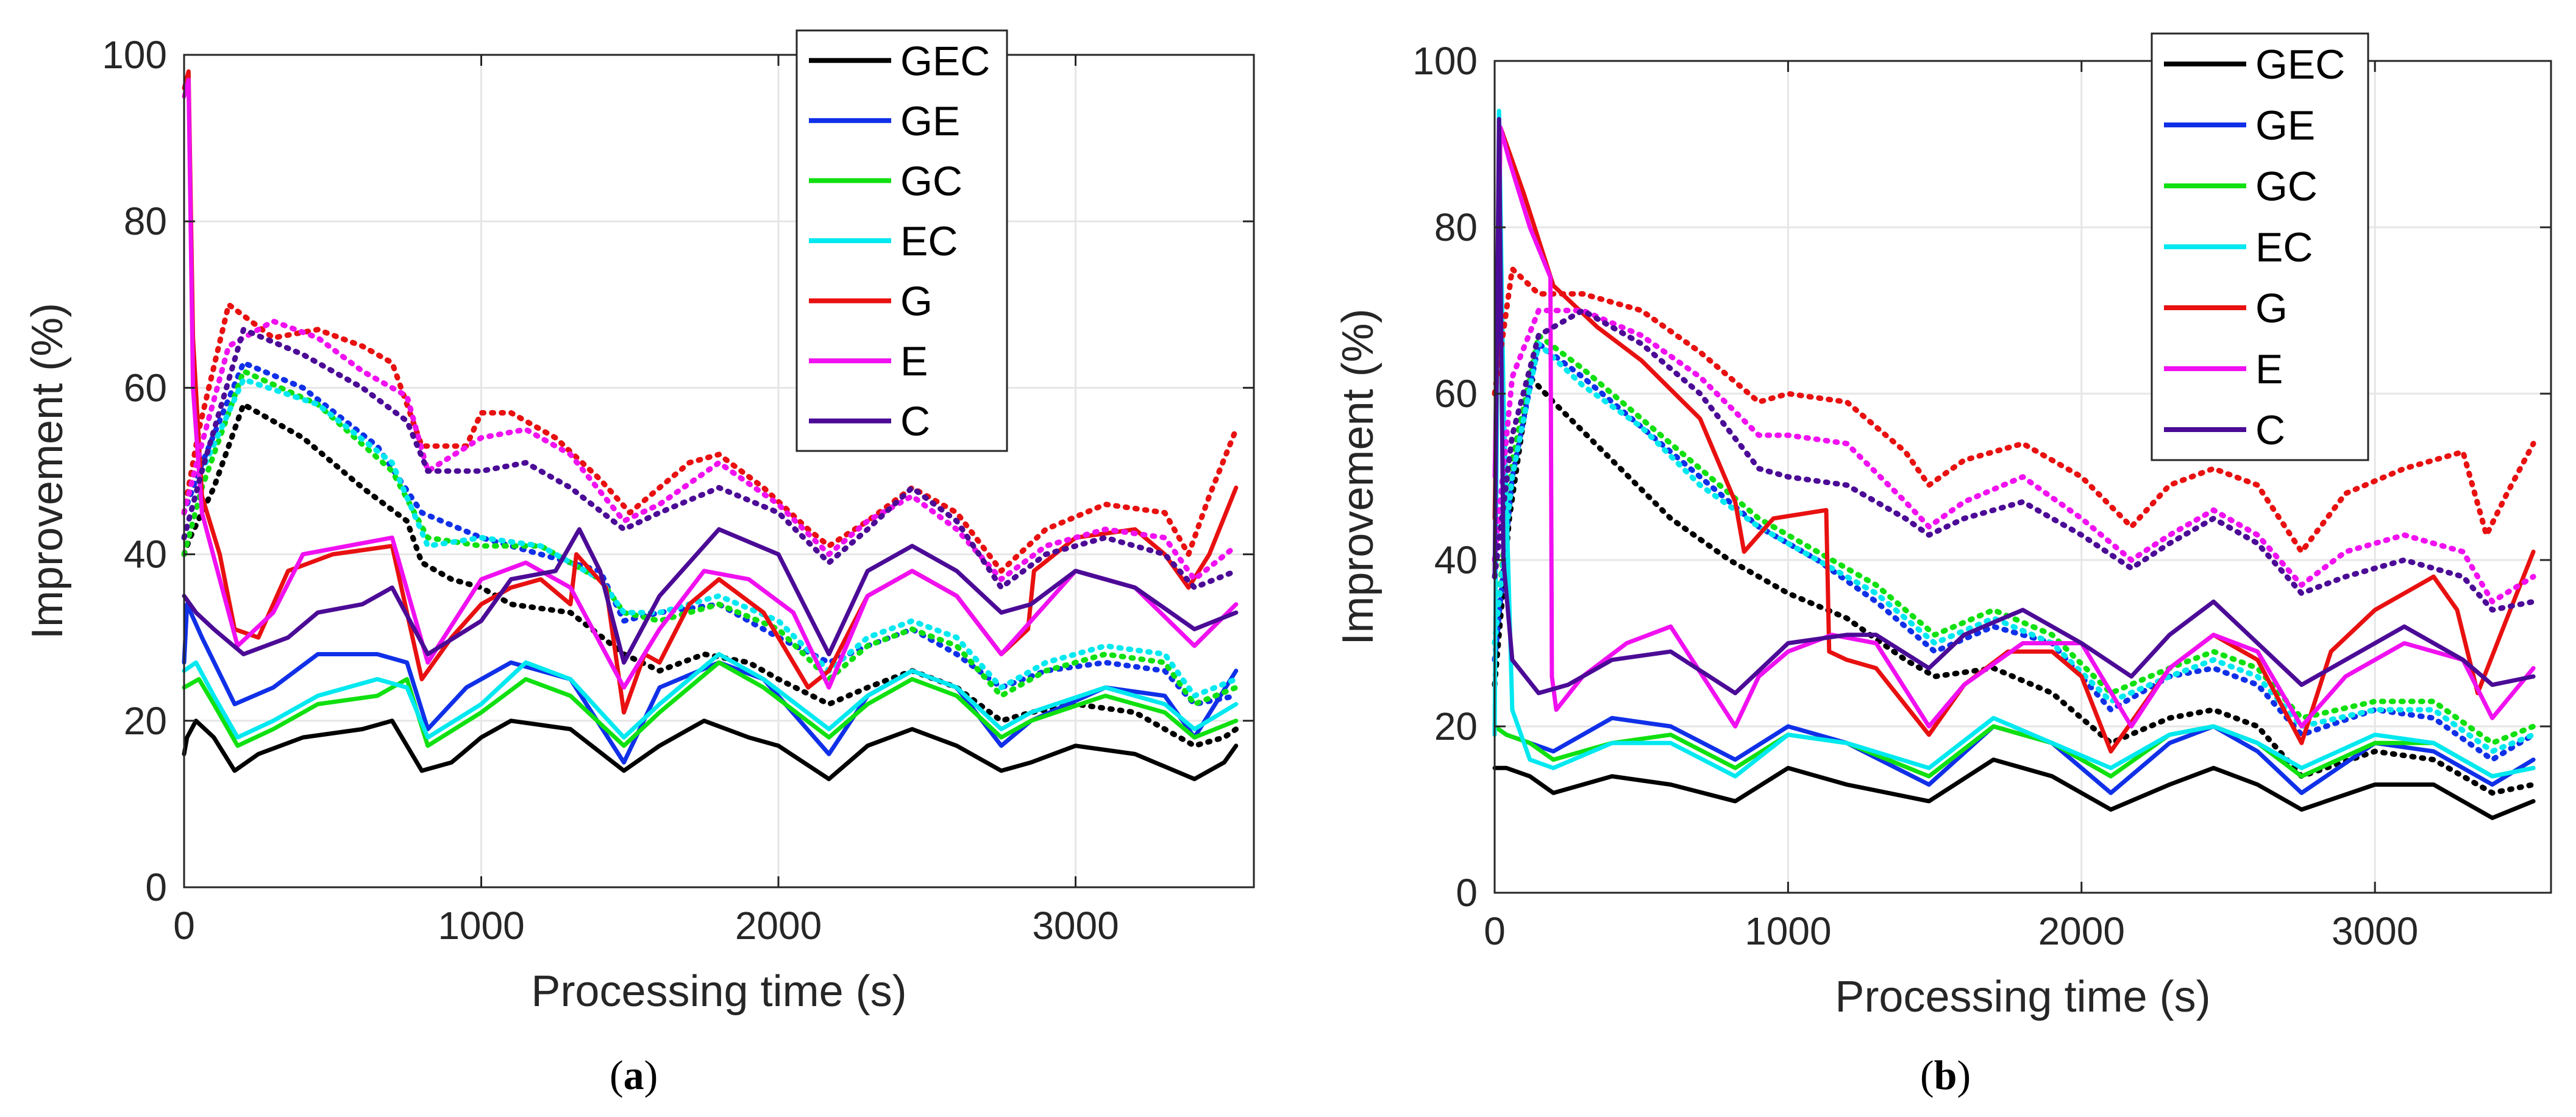 Image resolution: width=2576 pixels, height=1117 pixels. What do you see at coordinates (156, 887) in the screenshot?
I see `panel-a-ytick-label: 0` at bounding box center [156, 887].